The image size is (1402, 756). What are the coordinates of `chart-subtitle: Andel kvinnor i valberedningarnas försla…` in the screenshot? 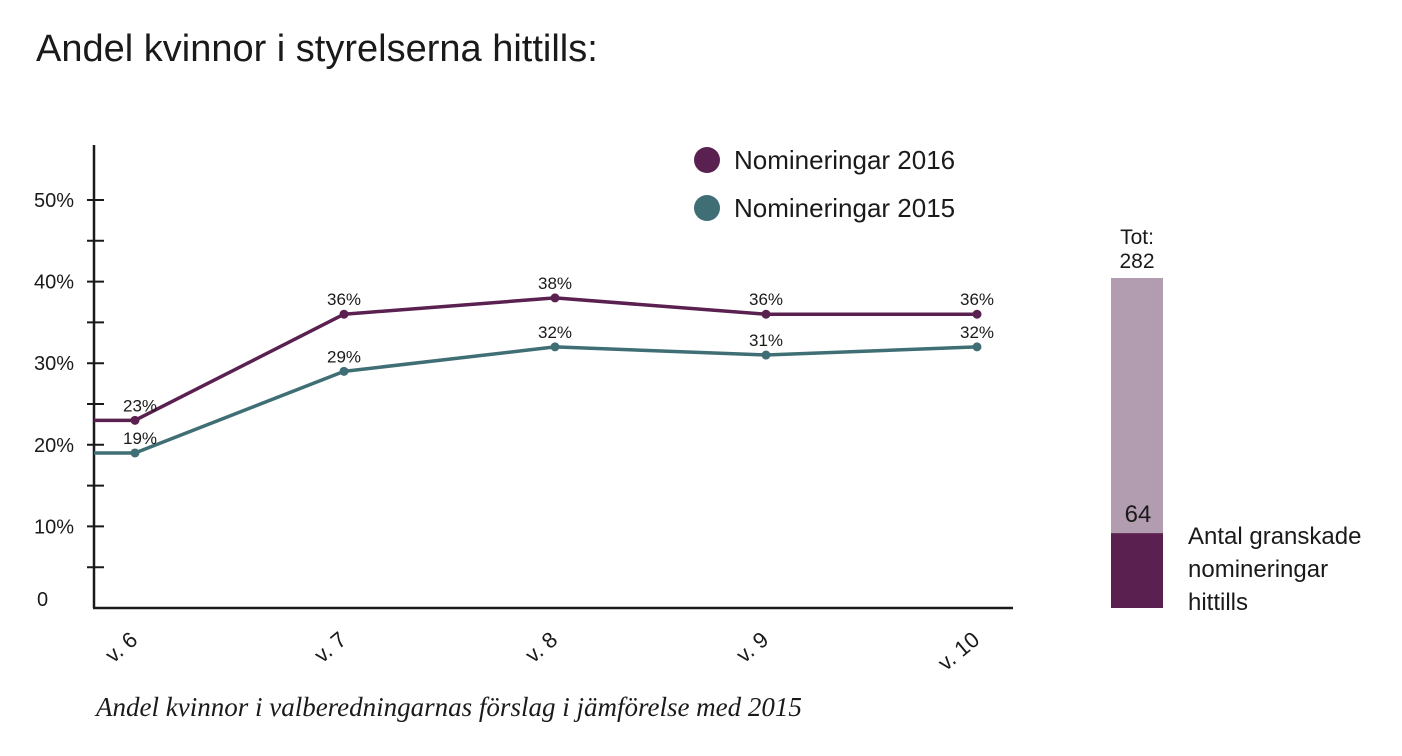 It's located at (449, 707).